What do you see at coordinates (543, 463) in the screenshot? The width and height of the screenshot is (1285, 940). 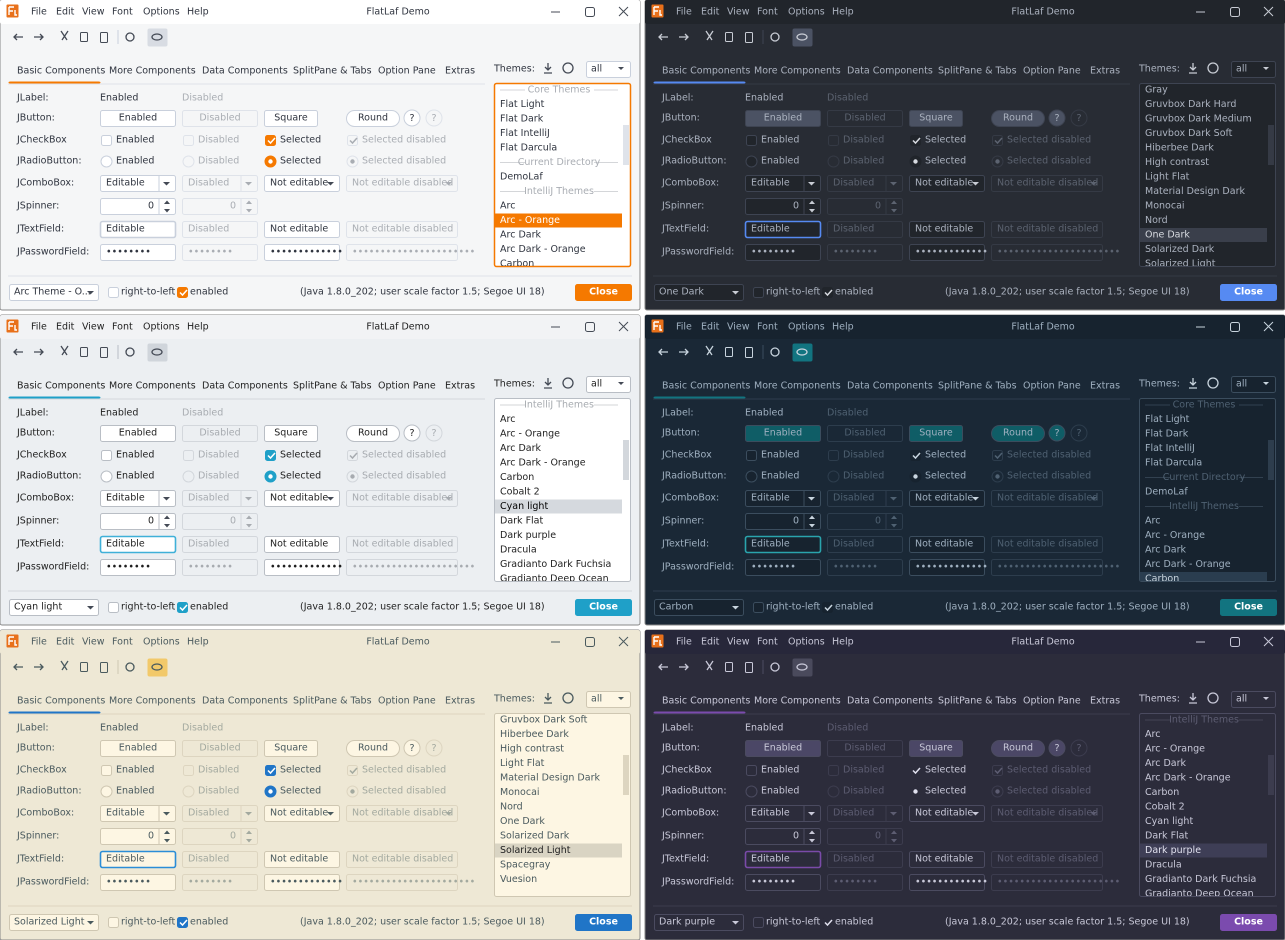 I see `list-item: Arc Dark - Orange` at bounding box center [543, 463].